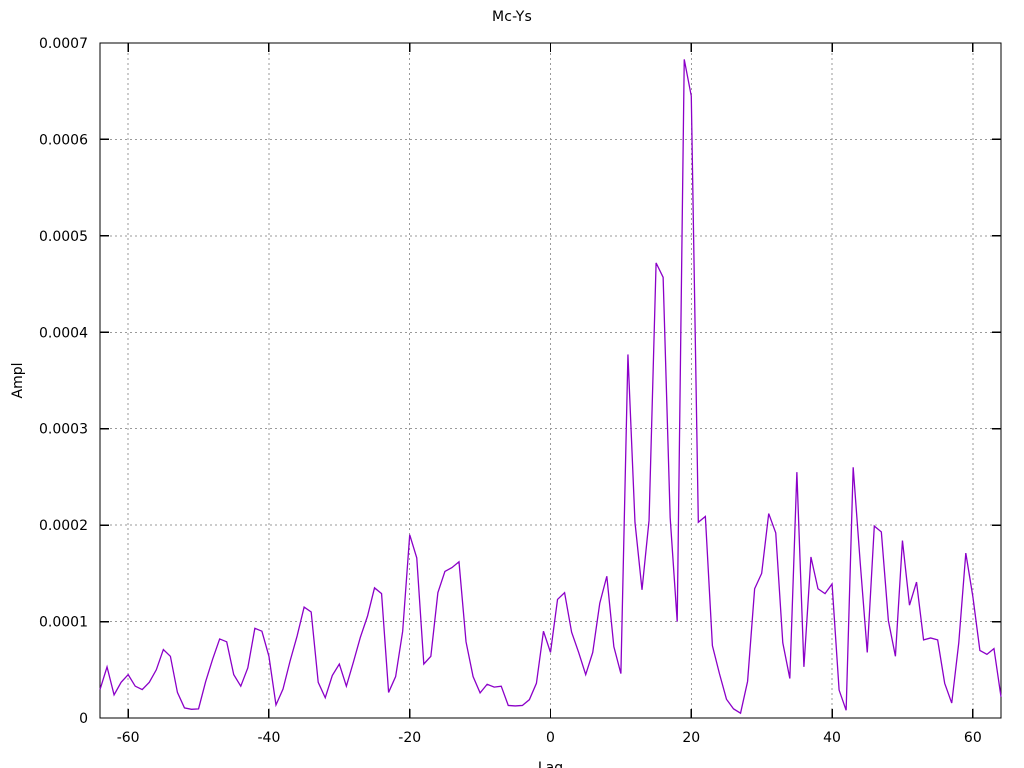 The image size is (1024, 768). I want to click on x-tick-label: 60, so click(973, 738).